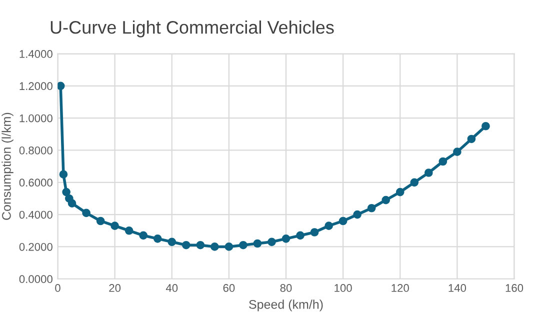  What do you see at coordinates (36, 118) in the screenshot?
I see `y-tick-label: 1.0000` at bounding box center [36, 118].